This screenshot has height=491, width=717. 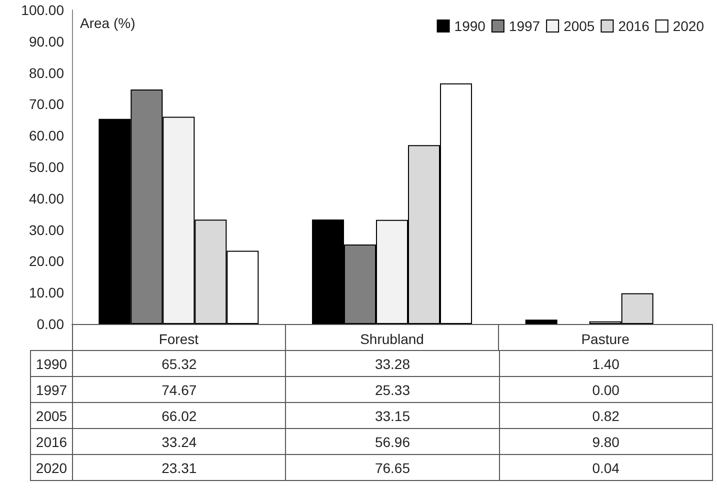 What do you see at coordinates (46, 104) in the screenshot?
I see `y-tick-label: 70.00` at bounding box center [46, 104].